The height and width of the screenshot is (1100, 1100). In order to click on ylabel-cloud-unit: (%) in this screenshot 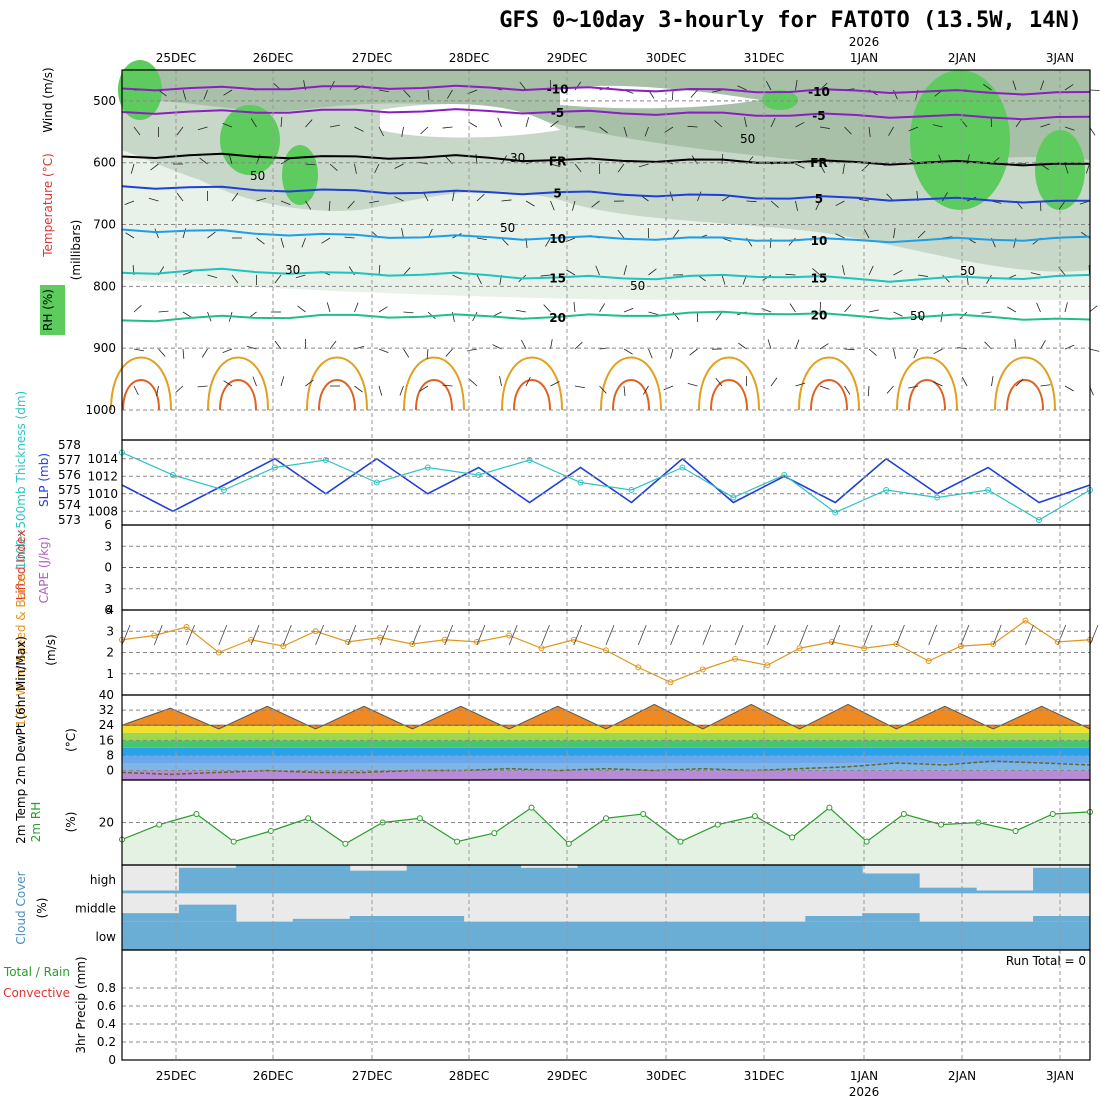, I will do `click(42, 908)`.